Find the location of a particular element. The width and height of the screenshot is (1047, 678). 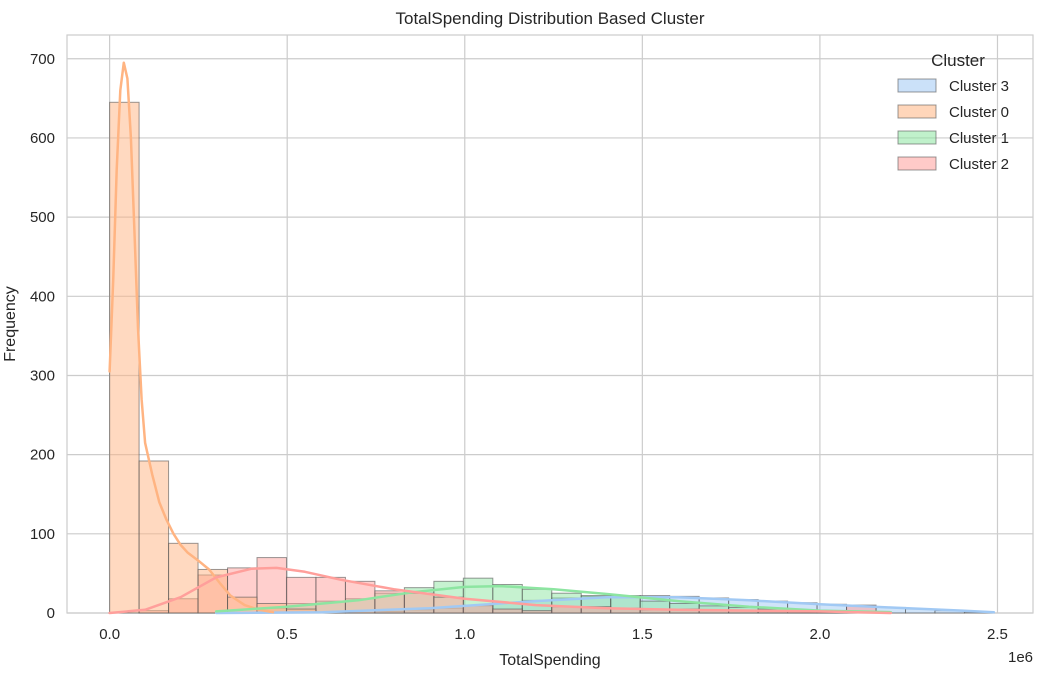

y-tick-label: 700 is located at coordinates (42, 59).